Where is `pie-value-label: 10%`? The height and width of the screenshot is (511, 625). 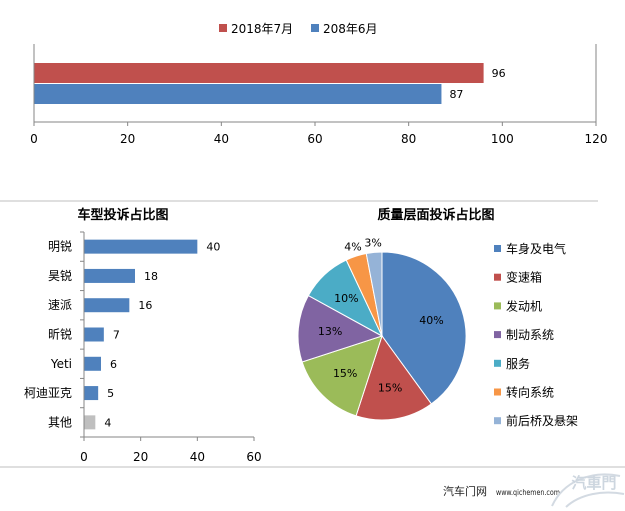 pie-value-label: 10% is located at coordinates (346, 298).